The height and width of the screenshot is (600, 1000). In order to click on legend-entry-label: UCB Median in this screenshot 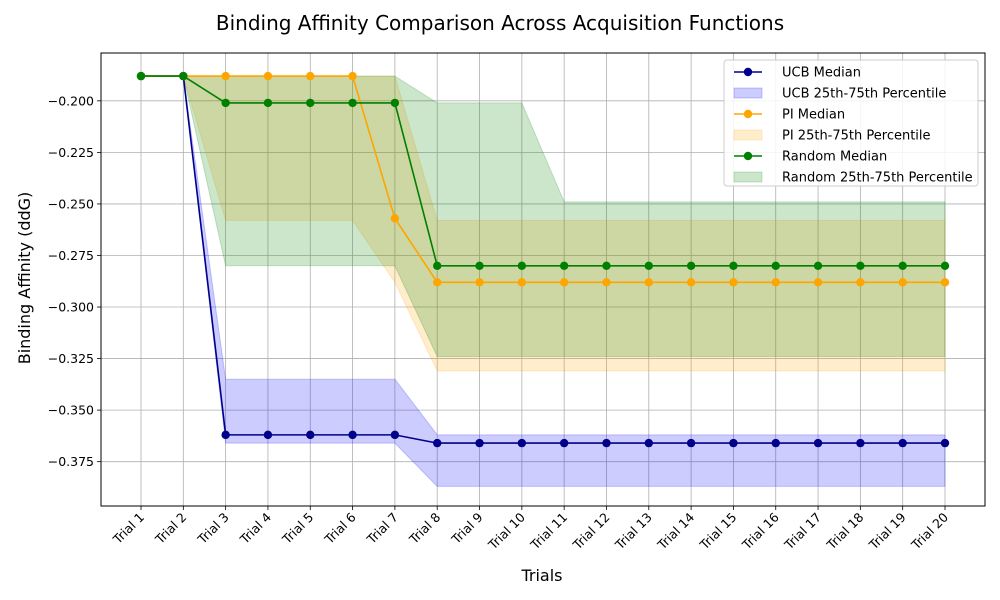, I will do `click(821, 73)`.